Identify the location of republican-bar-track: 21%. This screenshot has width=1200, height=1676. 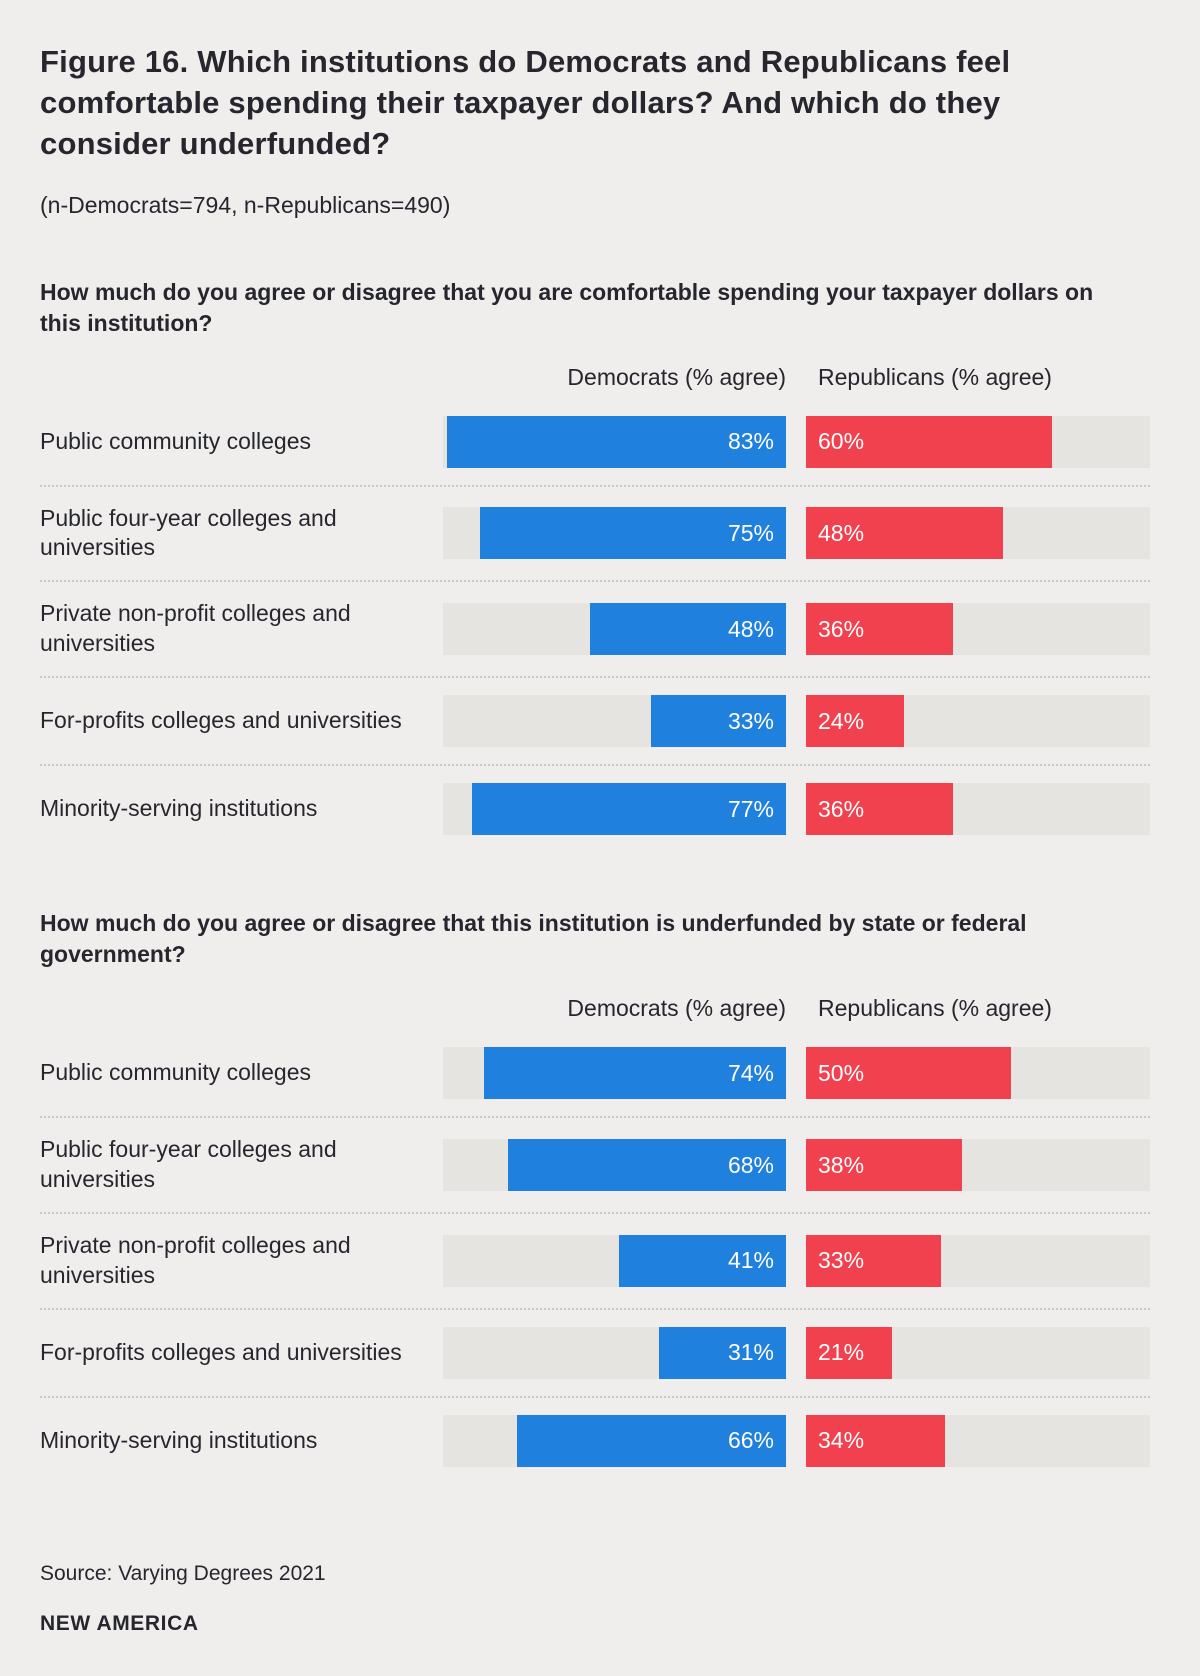
(978, 1352).